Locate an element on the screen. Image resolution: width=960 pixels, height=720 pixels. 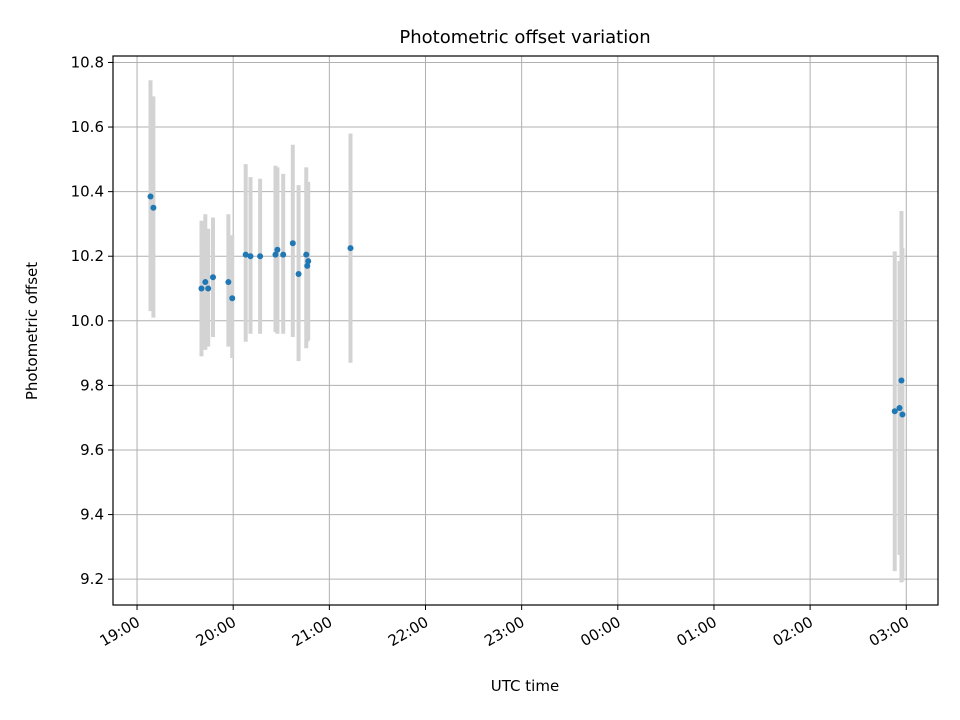
y-tick-label: 9.6 is located at coordinates (92, 450).